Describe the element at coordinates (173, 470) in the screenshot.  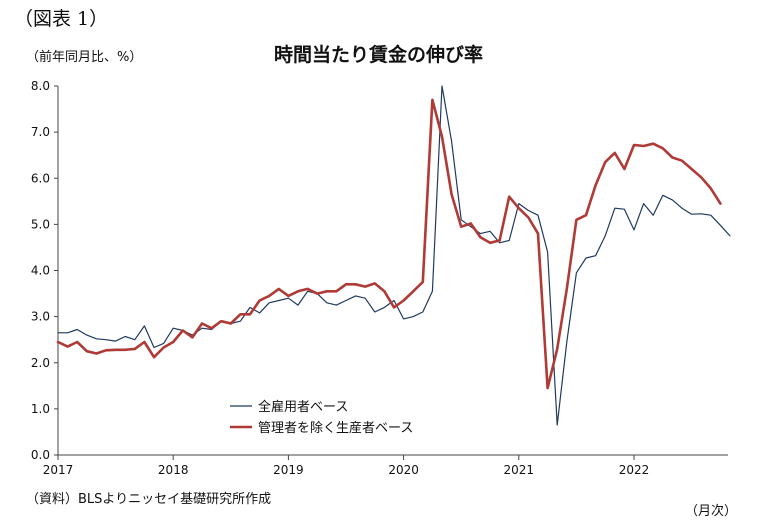
I see `x-tick-label: 2018` at that location.